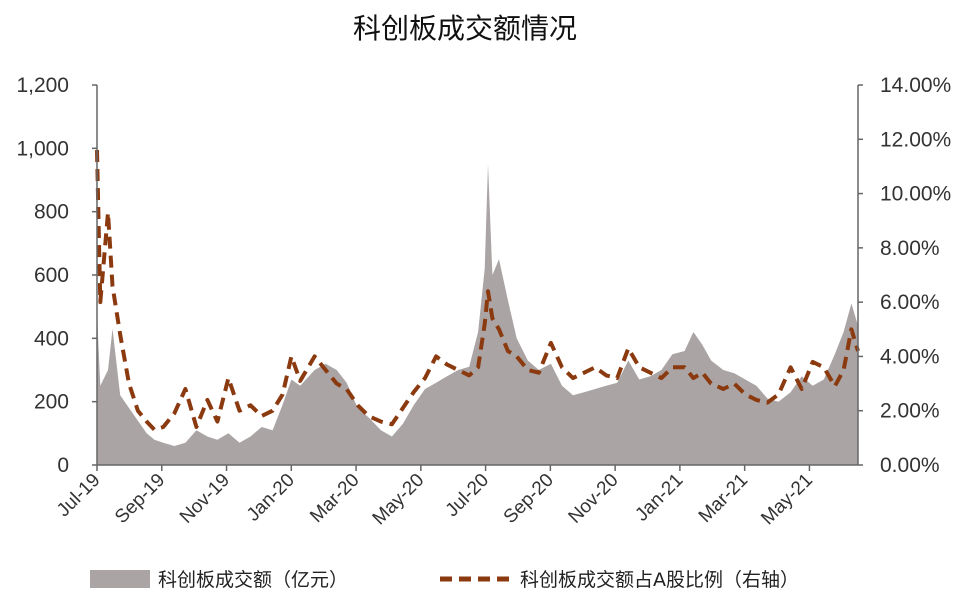 The image size is (960, 605). I want to click on y-left-tick-label: 1,200, so click(42, 85).